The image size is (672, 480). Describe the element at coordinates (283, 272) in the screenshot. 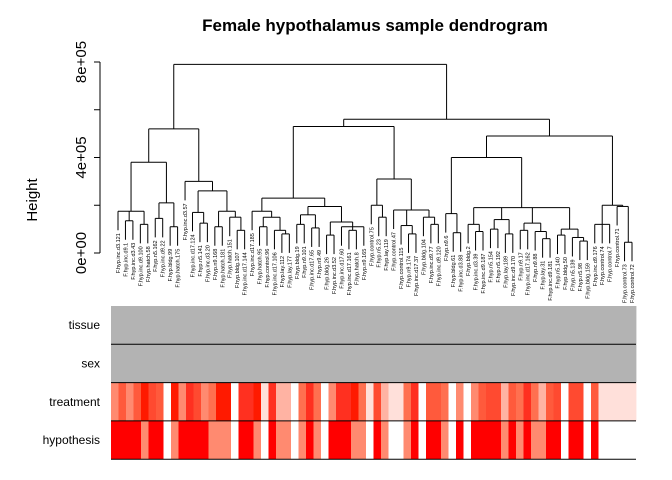

I see `leaf-label: F.hyp.lay.112` at that location.